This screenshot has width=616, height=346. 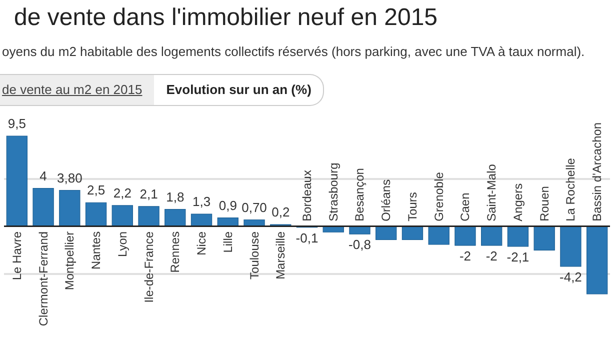 I want to click on data-label: 9,5, so click(x=17, y=123).